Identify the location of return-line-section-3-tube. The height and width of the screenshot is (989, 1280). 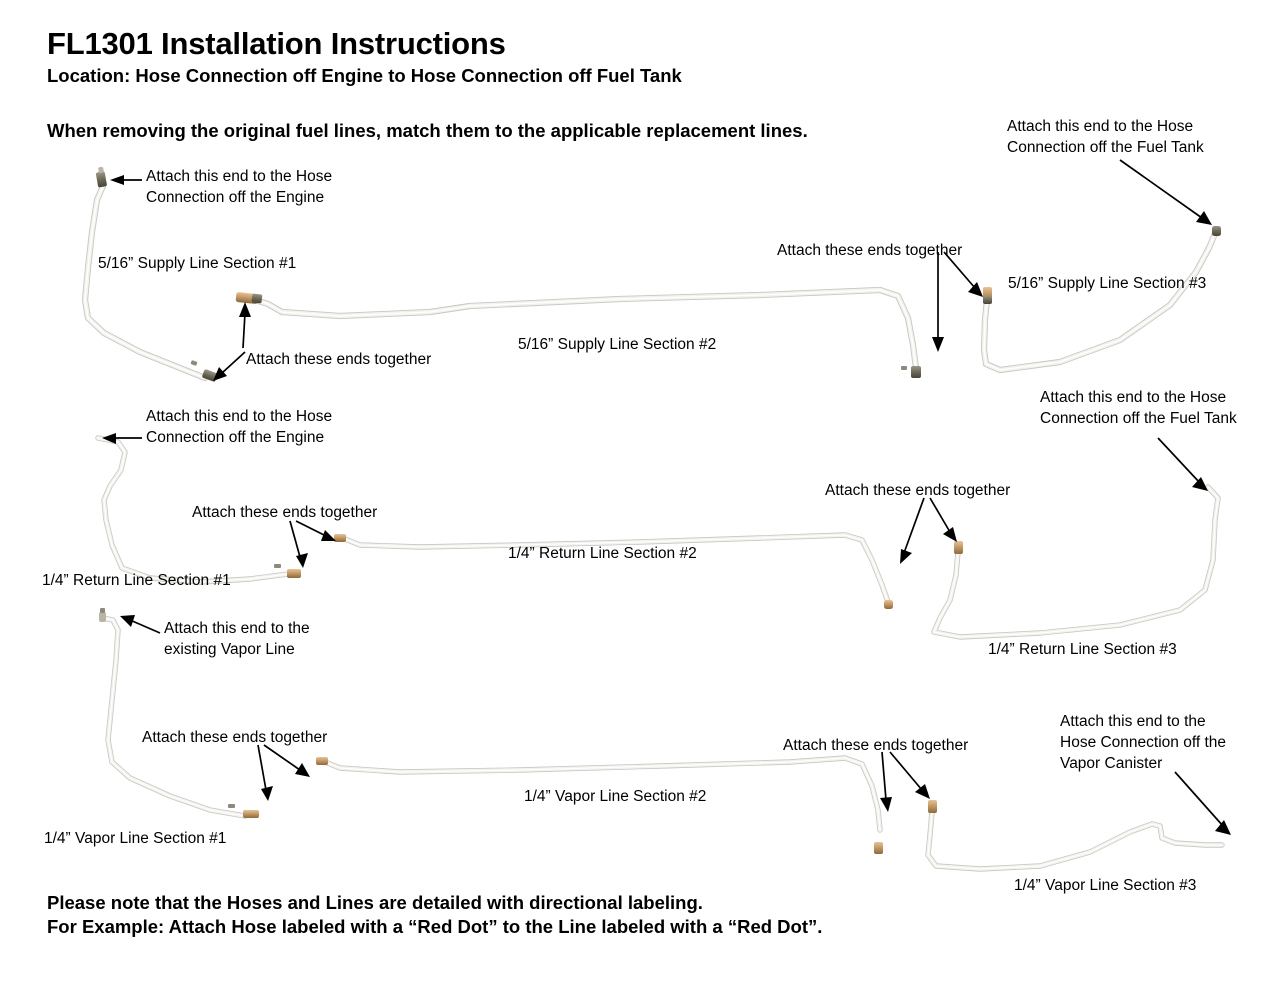
(1076, 562).